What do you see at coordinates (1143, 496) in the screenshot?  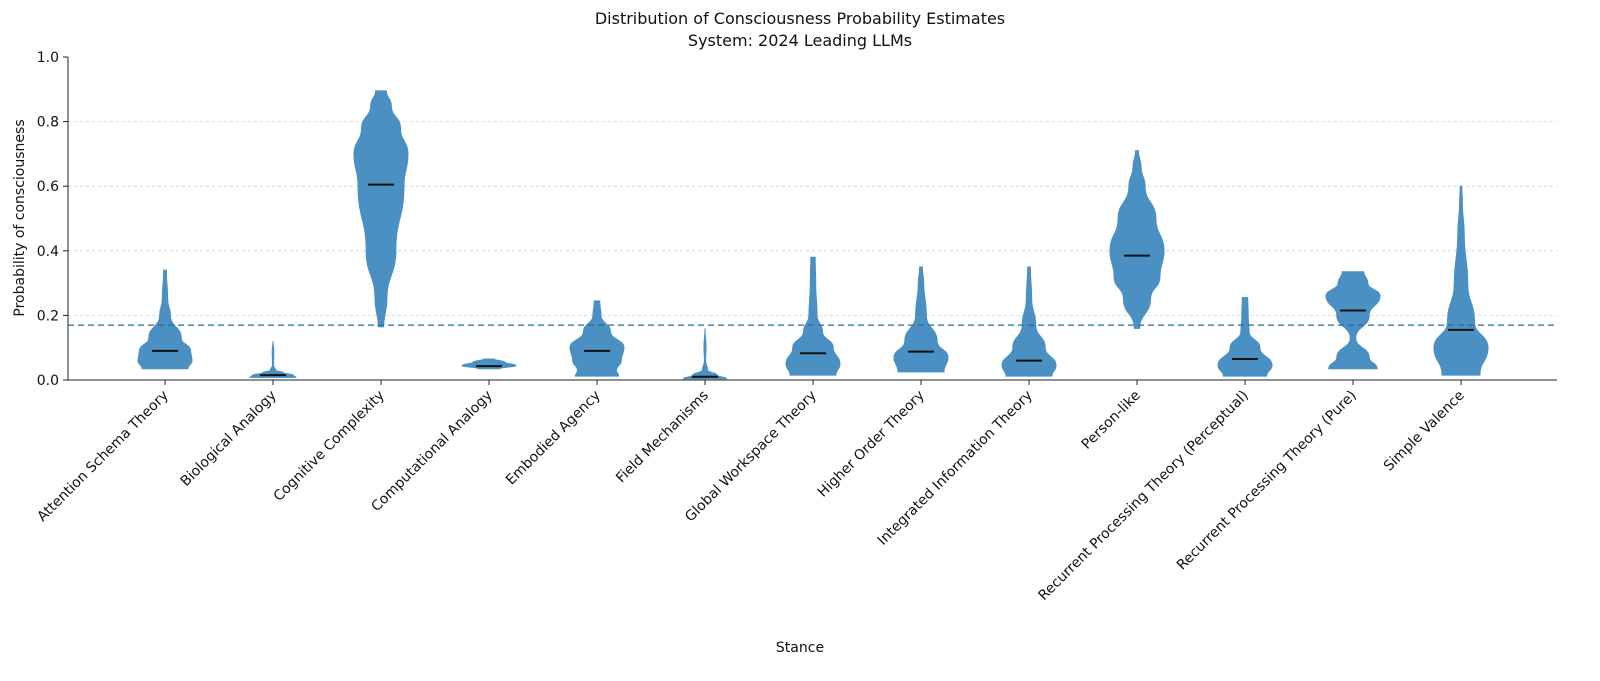 I see `x-tick-label: Recurrent Processing Theory (Perceptual)` at bounding box center [1143, 496].